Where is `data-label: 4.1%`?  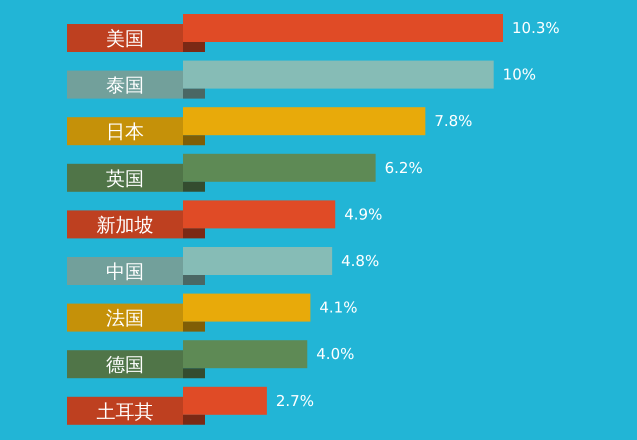
data-label: 4.1% is located at coordinates (338, 307).